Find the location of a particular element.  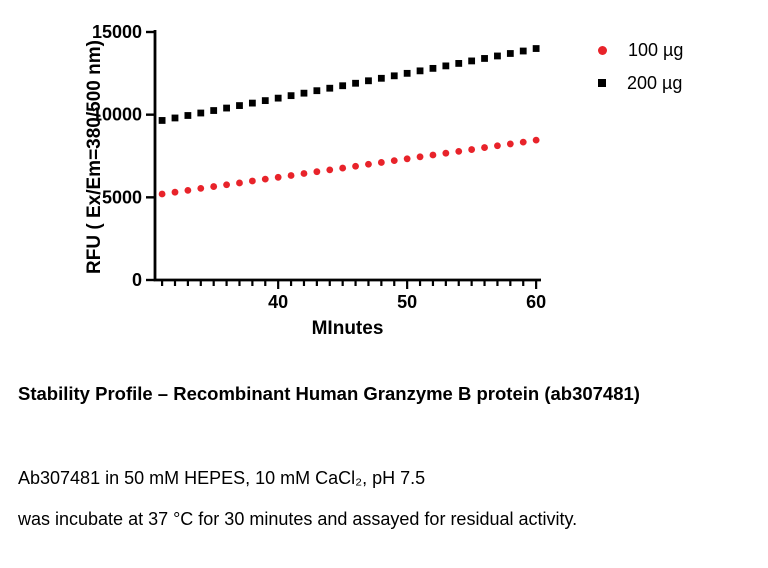

x-tick-label: 60 is located at coordinates (536, 302).